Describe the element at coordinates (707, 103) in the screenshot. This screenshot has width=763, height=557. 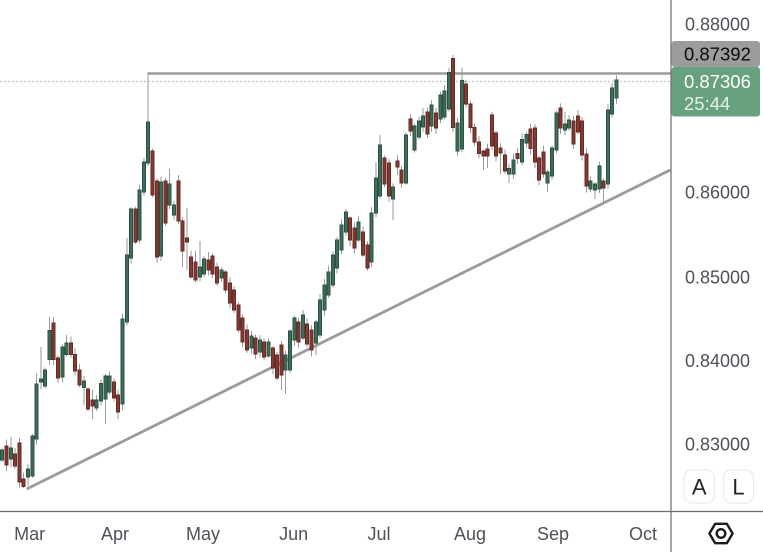
I see `svg-text: 25:44` at that location.